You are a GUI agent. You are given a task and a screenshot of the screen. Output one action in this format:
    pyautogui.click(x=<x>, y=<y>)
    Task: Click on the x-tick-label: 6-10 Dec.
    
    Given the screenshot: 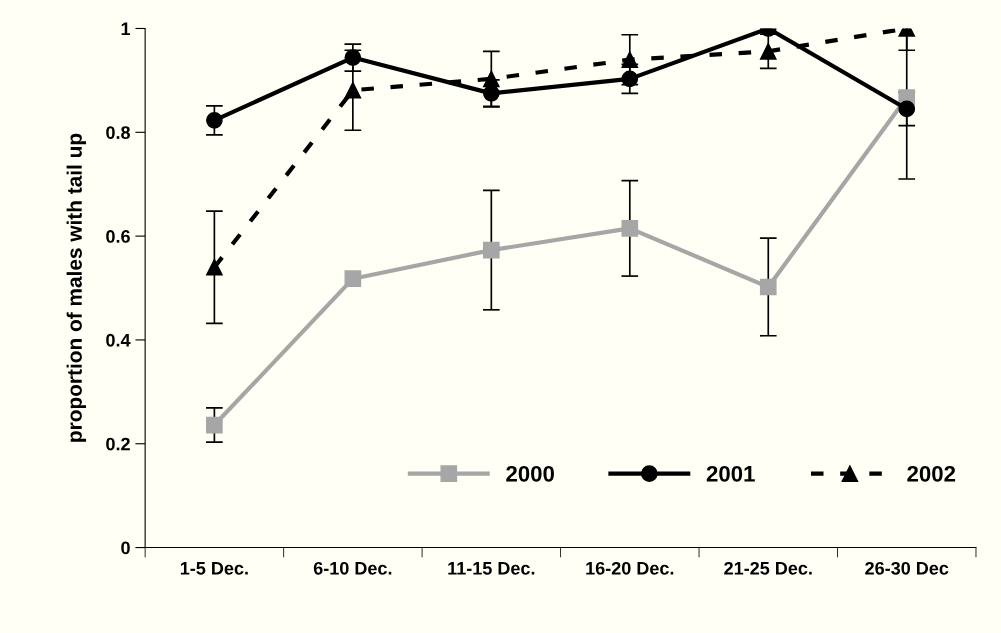 What is the action you would take?
    pyautogui.click(x=352, y=568)
    